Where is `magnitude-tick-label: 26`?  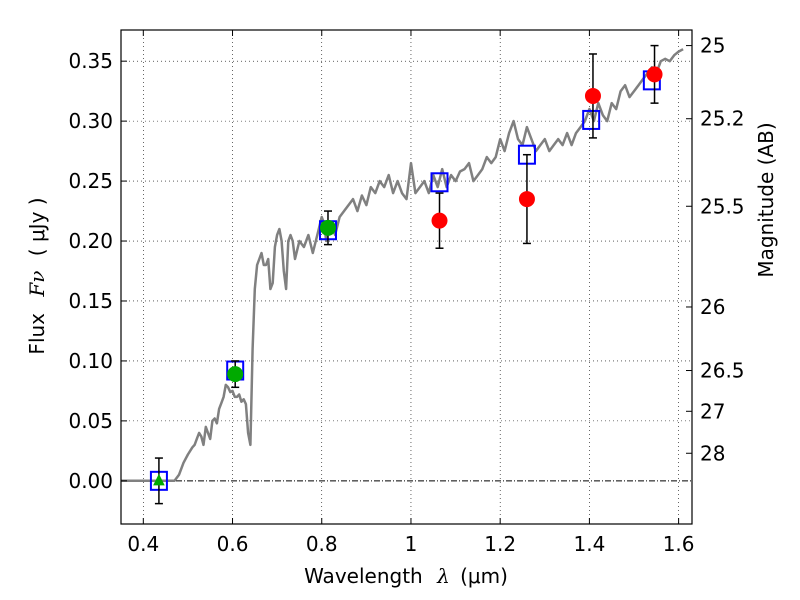
magnitude-tick-label: 26 is located at coordinates (712, 307).